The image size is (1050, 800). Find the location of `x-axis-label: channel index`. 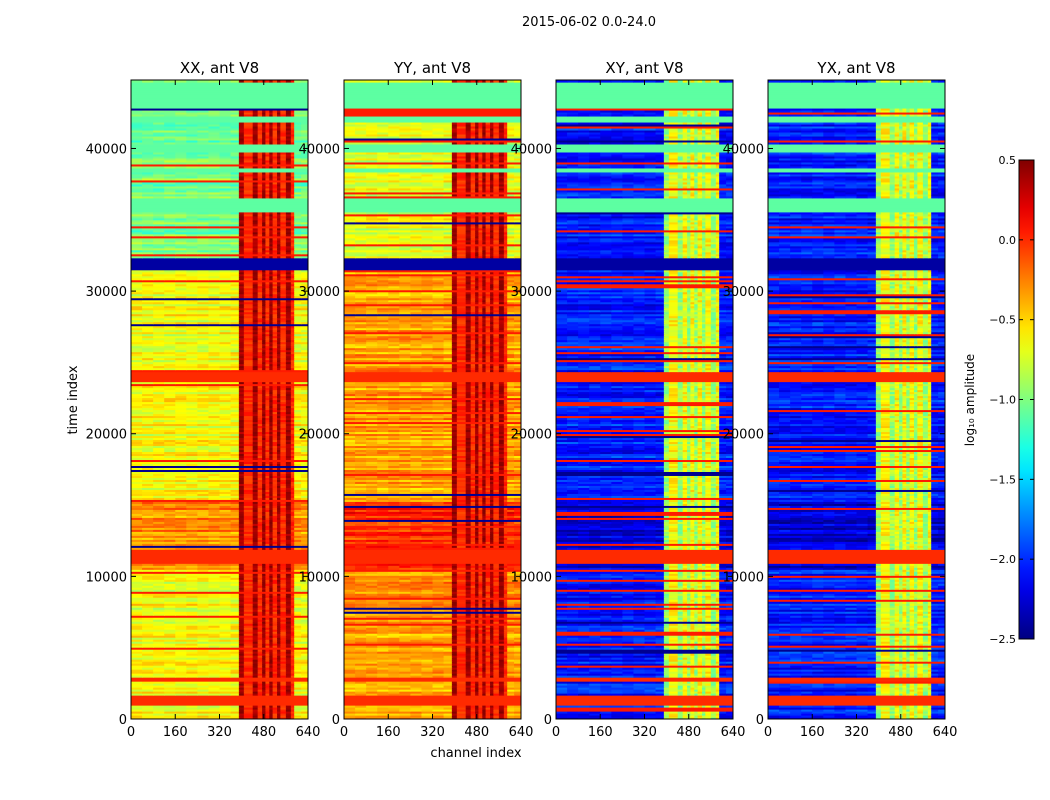

x-axis-label: channel index is located at coordinates (475, 753).